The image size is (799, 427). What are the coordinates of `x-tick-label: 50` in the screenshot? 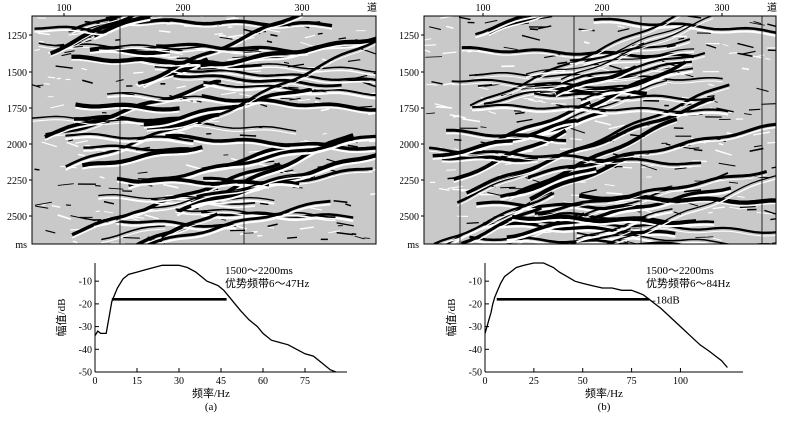 It's located at (583, 381).